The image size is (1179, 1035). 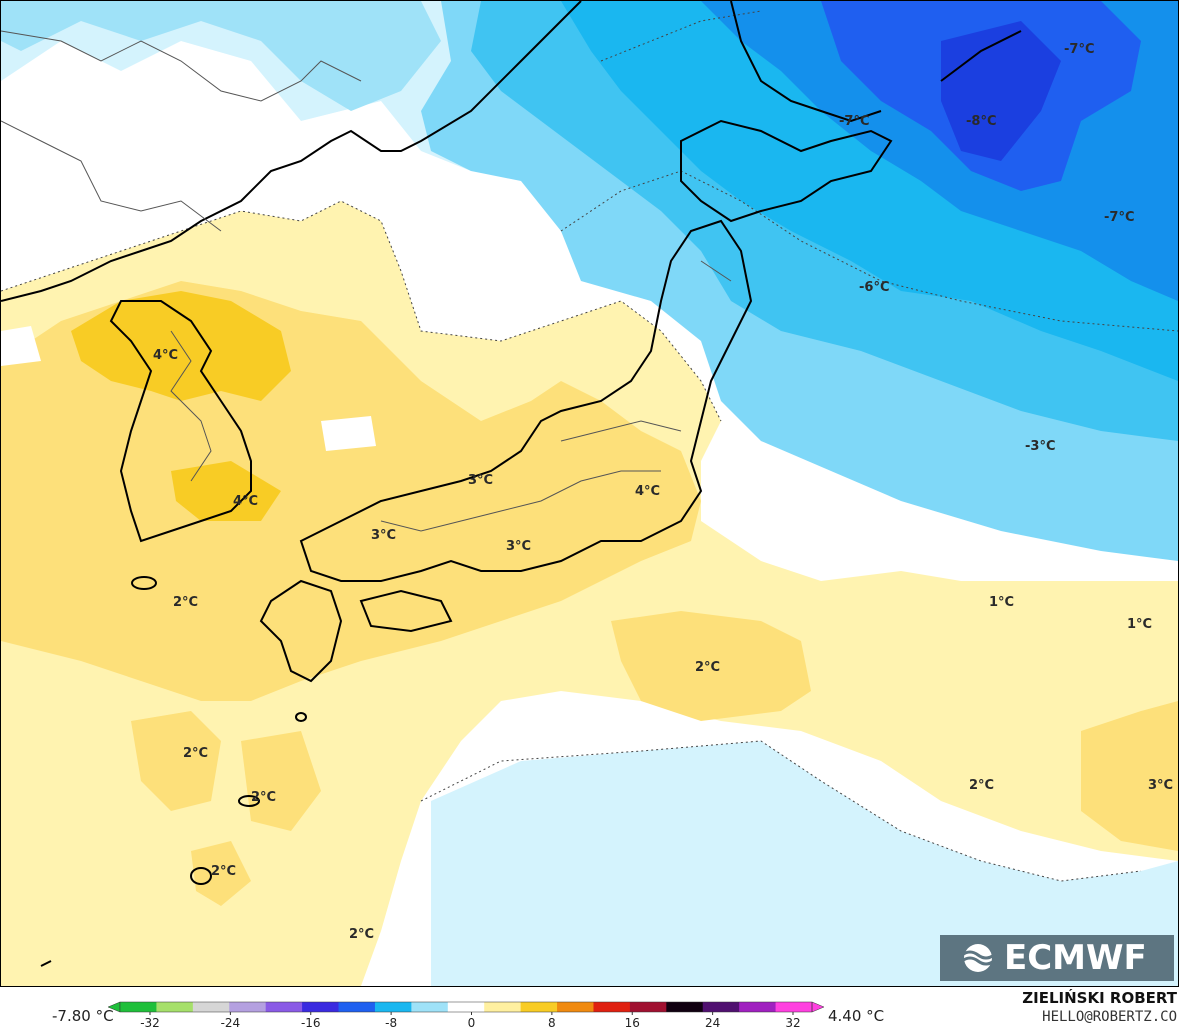 What do you see at coordinates (221, 56) in the screenshot?
I see `cold-region-light` at bounding box center [221, 56].